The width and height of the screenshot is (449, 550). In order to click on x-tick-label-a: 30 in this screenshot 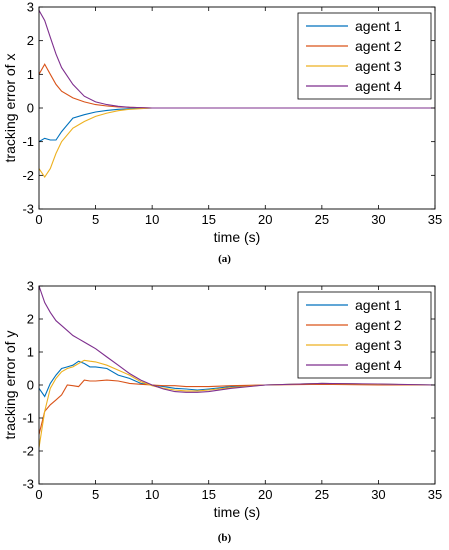, I will do `click(378, 219)`.